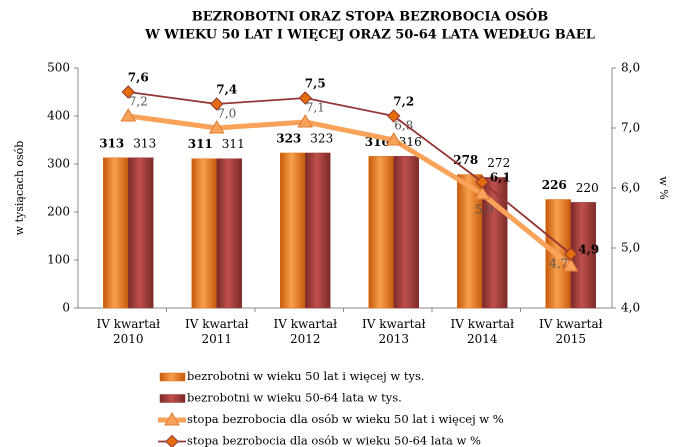 The width and height of the screenshot is (677, 447). I want to click on y2-tick-label: 8,0, so click(630, 68).